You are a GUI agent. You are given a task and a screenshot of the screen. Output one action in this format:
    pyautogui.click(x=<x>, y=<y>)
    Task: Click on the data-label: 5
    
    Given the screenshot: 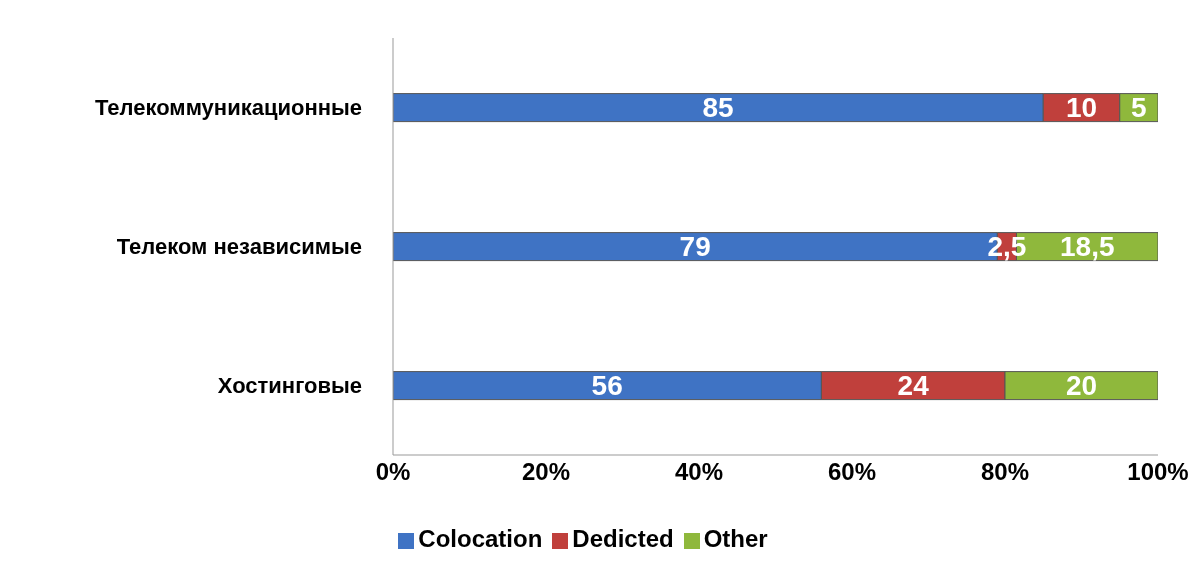 What is the action you would take?
    pyautogui.click(x=1139, y=108)
    